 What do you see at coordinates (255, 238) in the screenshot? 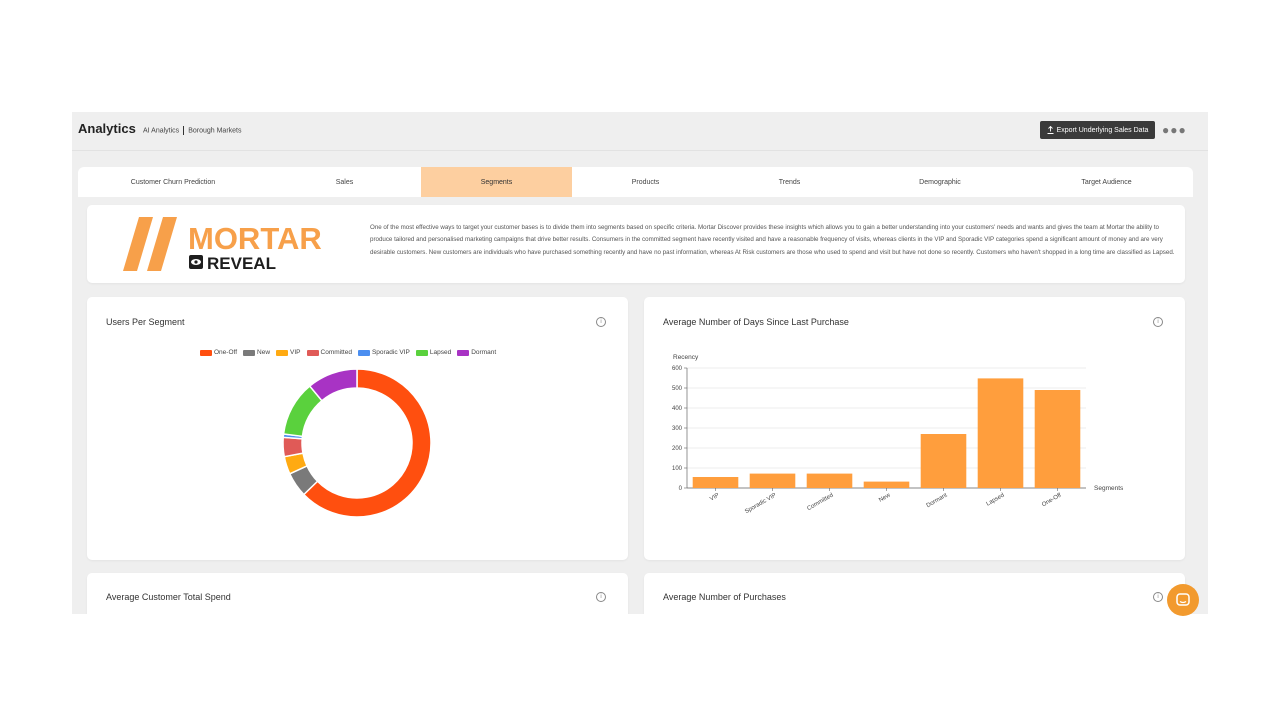
I see `logo-text-mortar: MORTAR` at bounding box center [255, 238].